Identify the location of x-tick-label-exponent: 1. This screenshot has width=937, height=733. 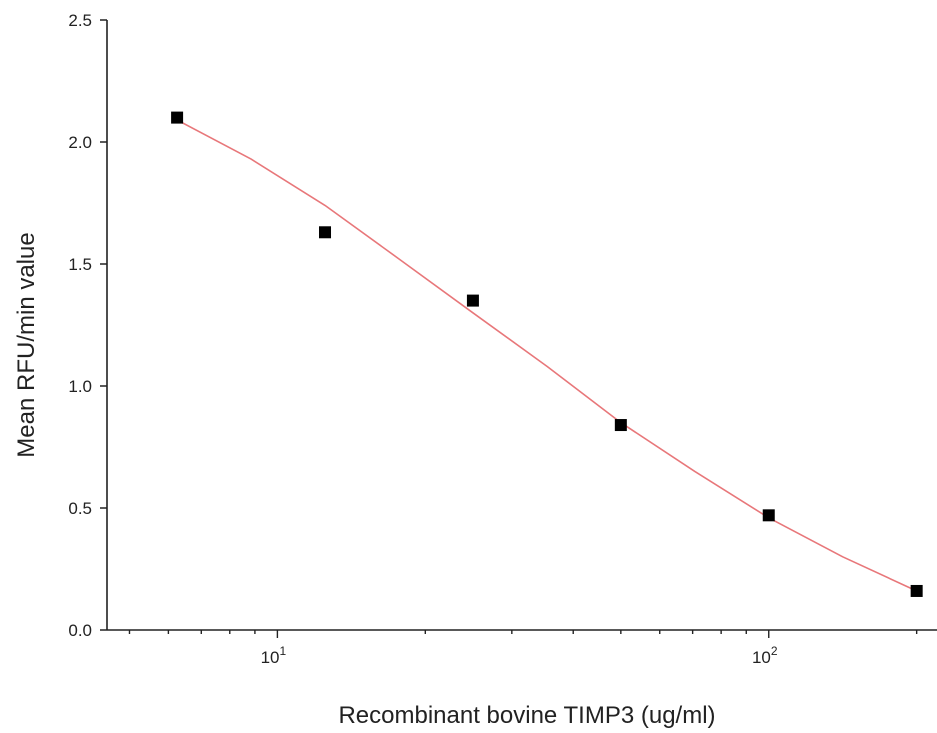
(283, 651).